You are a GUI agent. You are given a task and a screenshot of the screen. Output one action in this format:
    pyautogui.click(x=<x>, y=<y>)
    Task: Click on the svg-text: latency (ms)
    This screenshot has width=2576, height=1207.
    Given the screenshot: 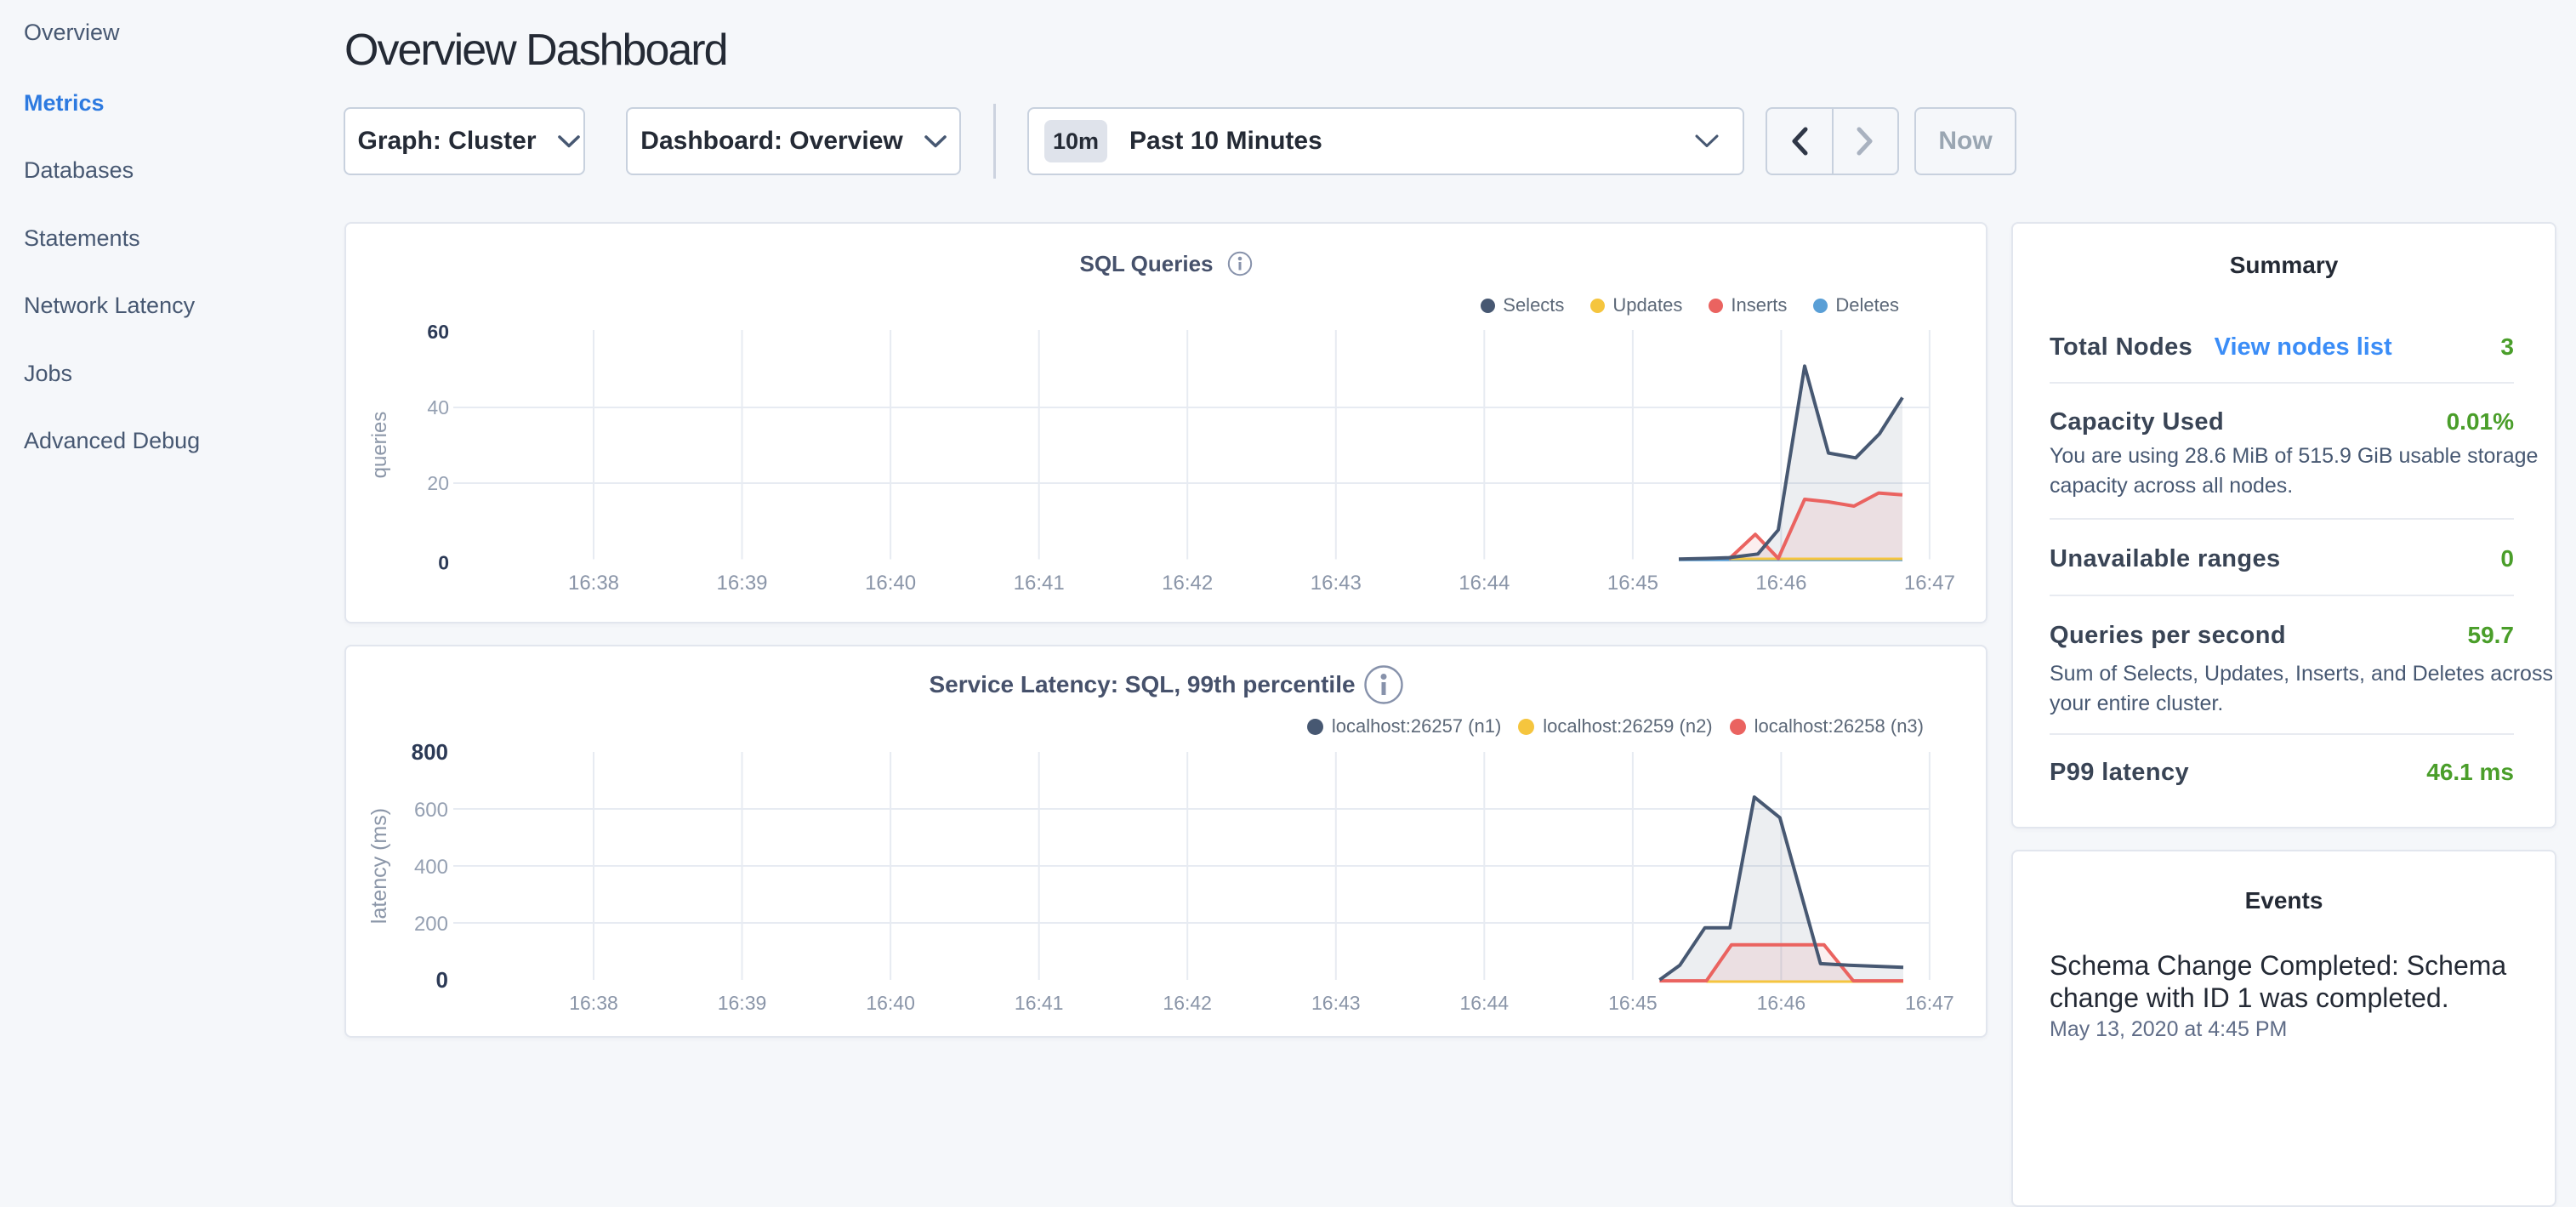 What is the action you would take?
    pyautogui.click(x=379, y=866)
    